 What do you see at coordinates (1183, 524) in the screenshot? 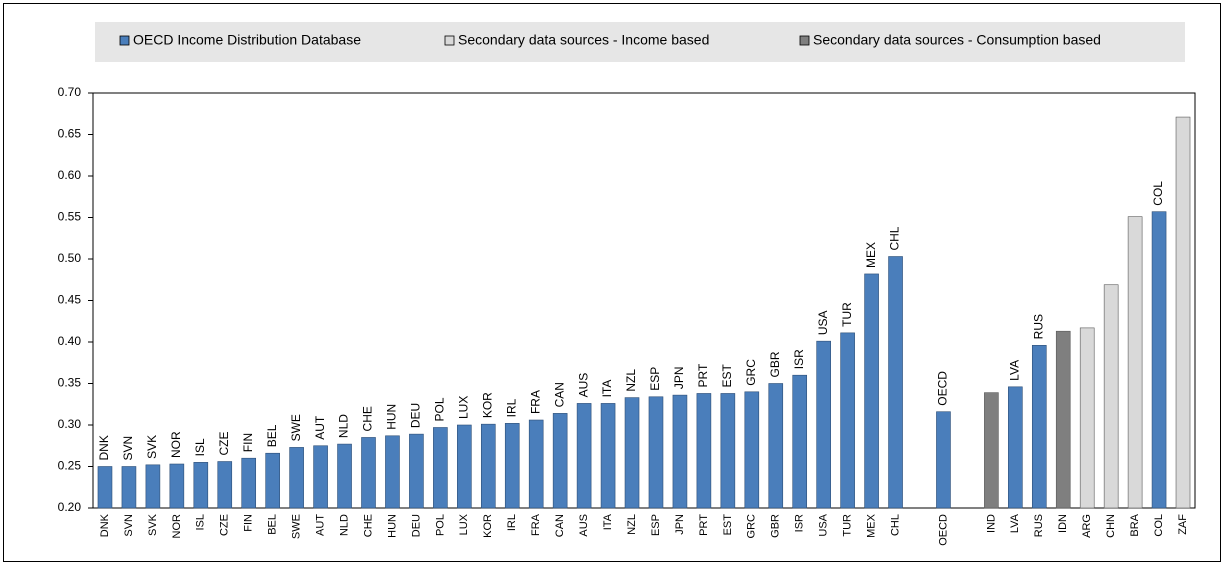
I see `x-tick-label: ZAF` at bounding box center [1183, 524].